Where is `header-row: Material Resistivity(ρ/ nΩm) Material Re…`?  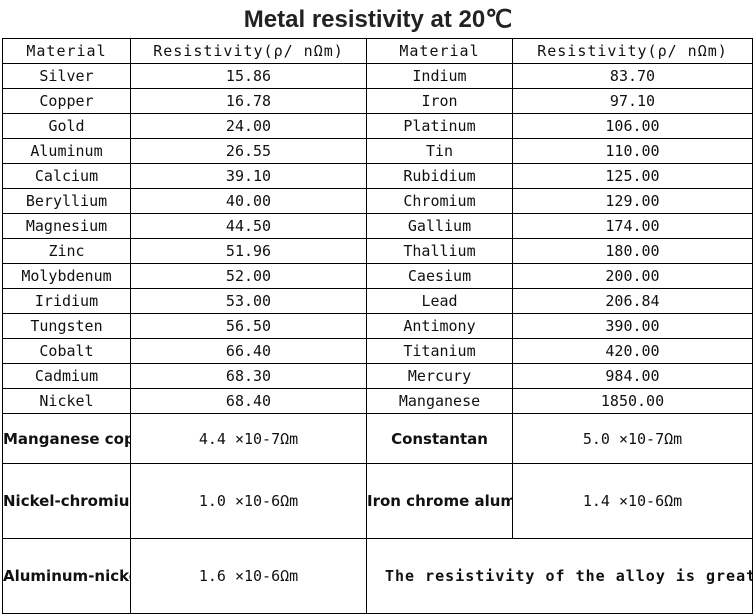
header-row: Material Resistivity(ρ/ nΩm) Material Re… is located at coordinates (377, 51).